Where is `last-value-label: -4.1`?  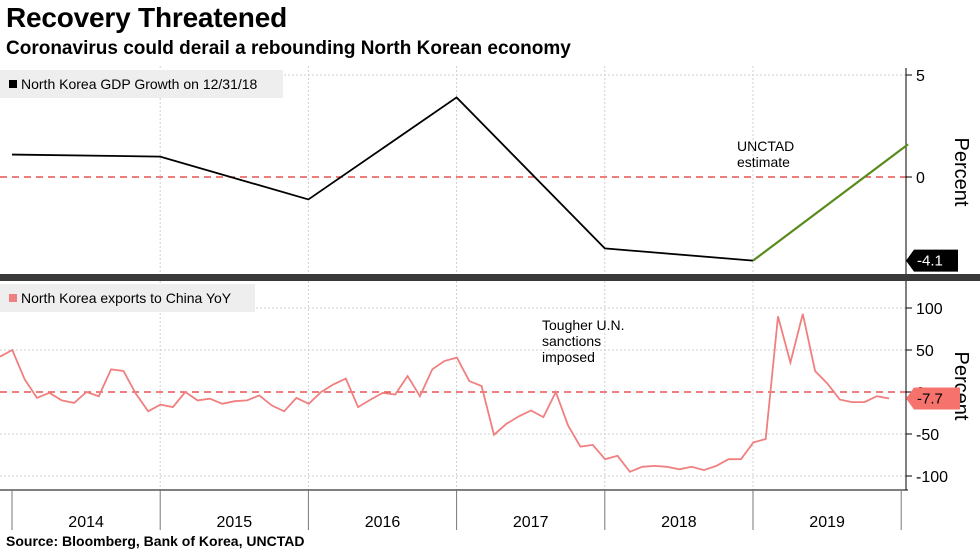
last-value-label: -4.1 is located at coordinates (930, 261).